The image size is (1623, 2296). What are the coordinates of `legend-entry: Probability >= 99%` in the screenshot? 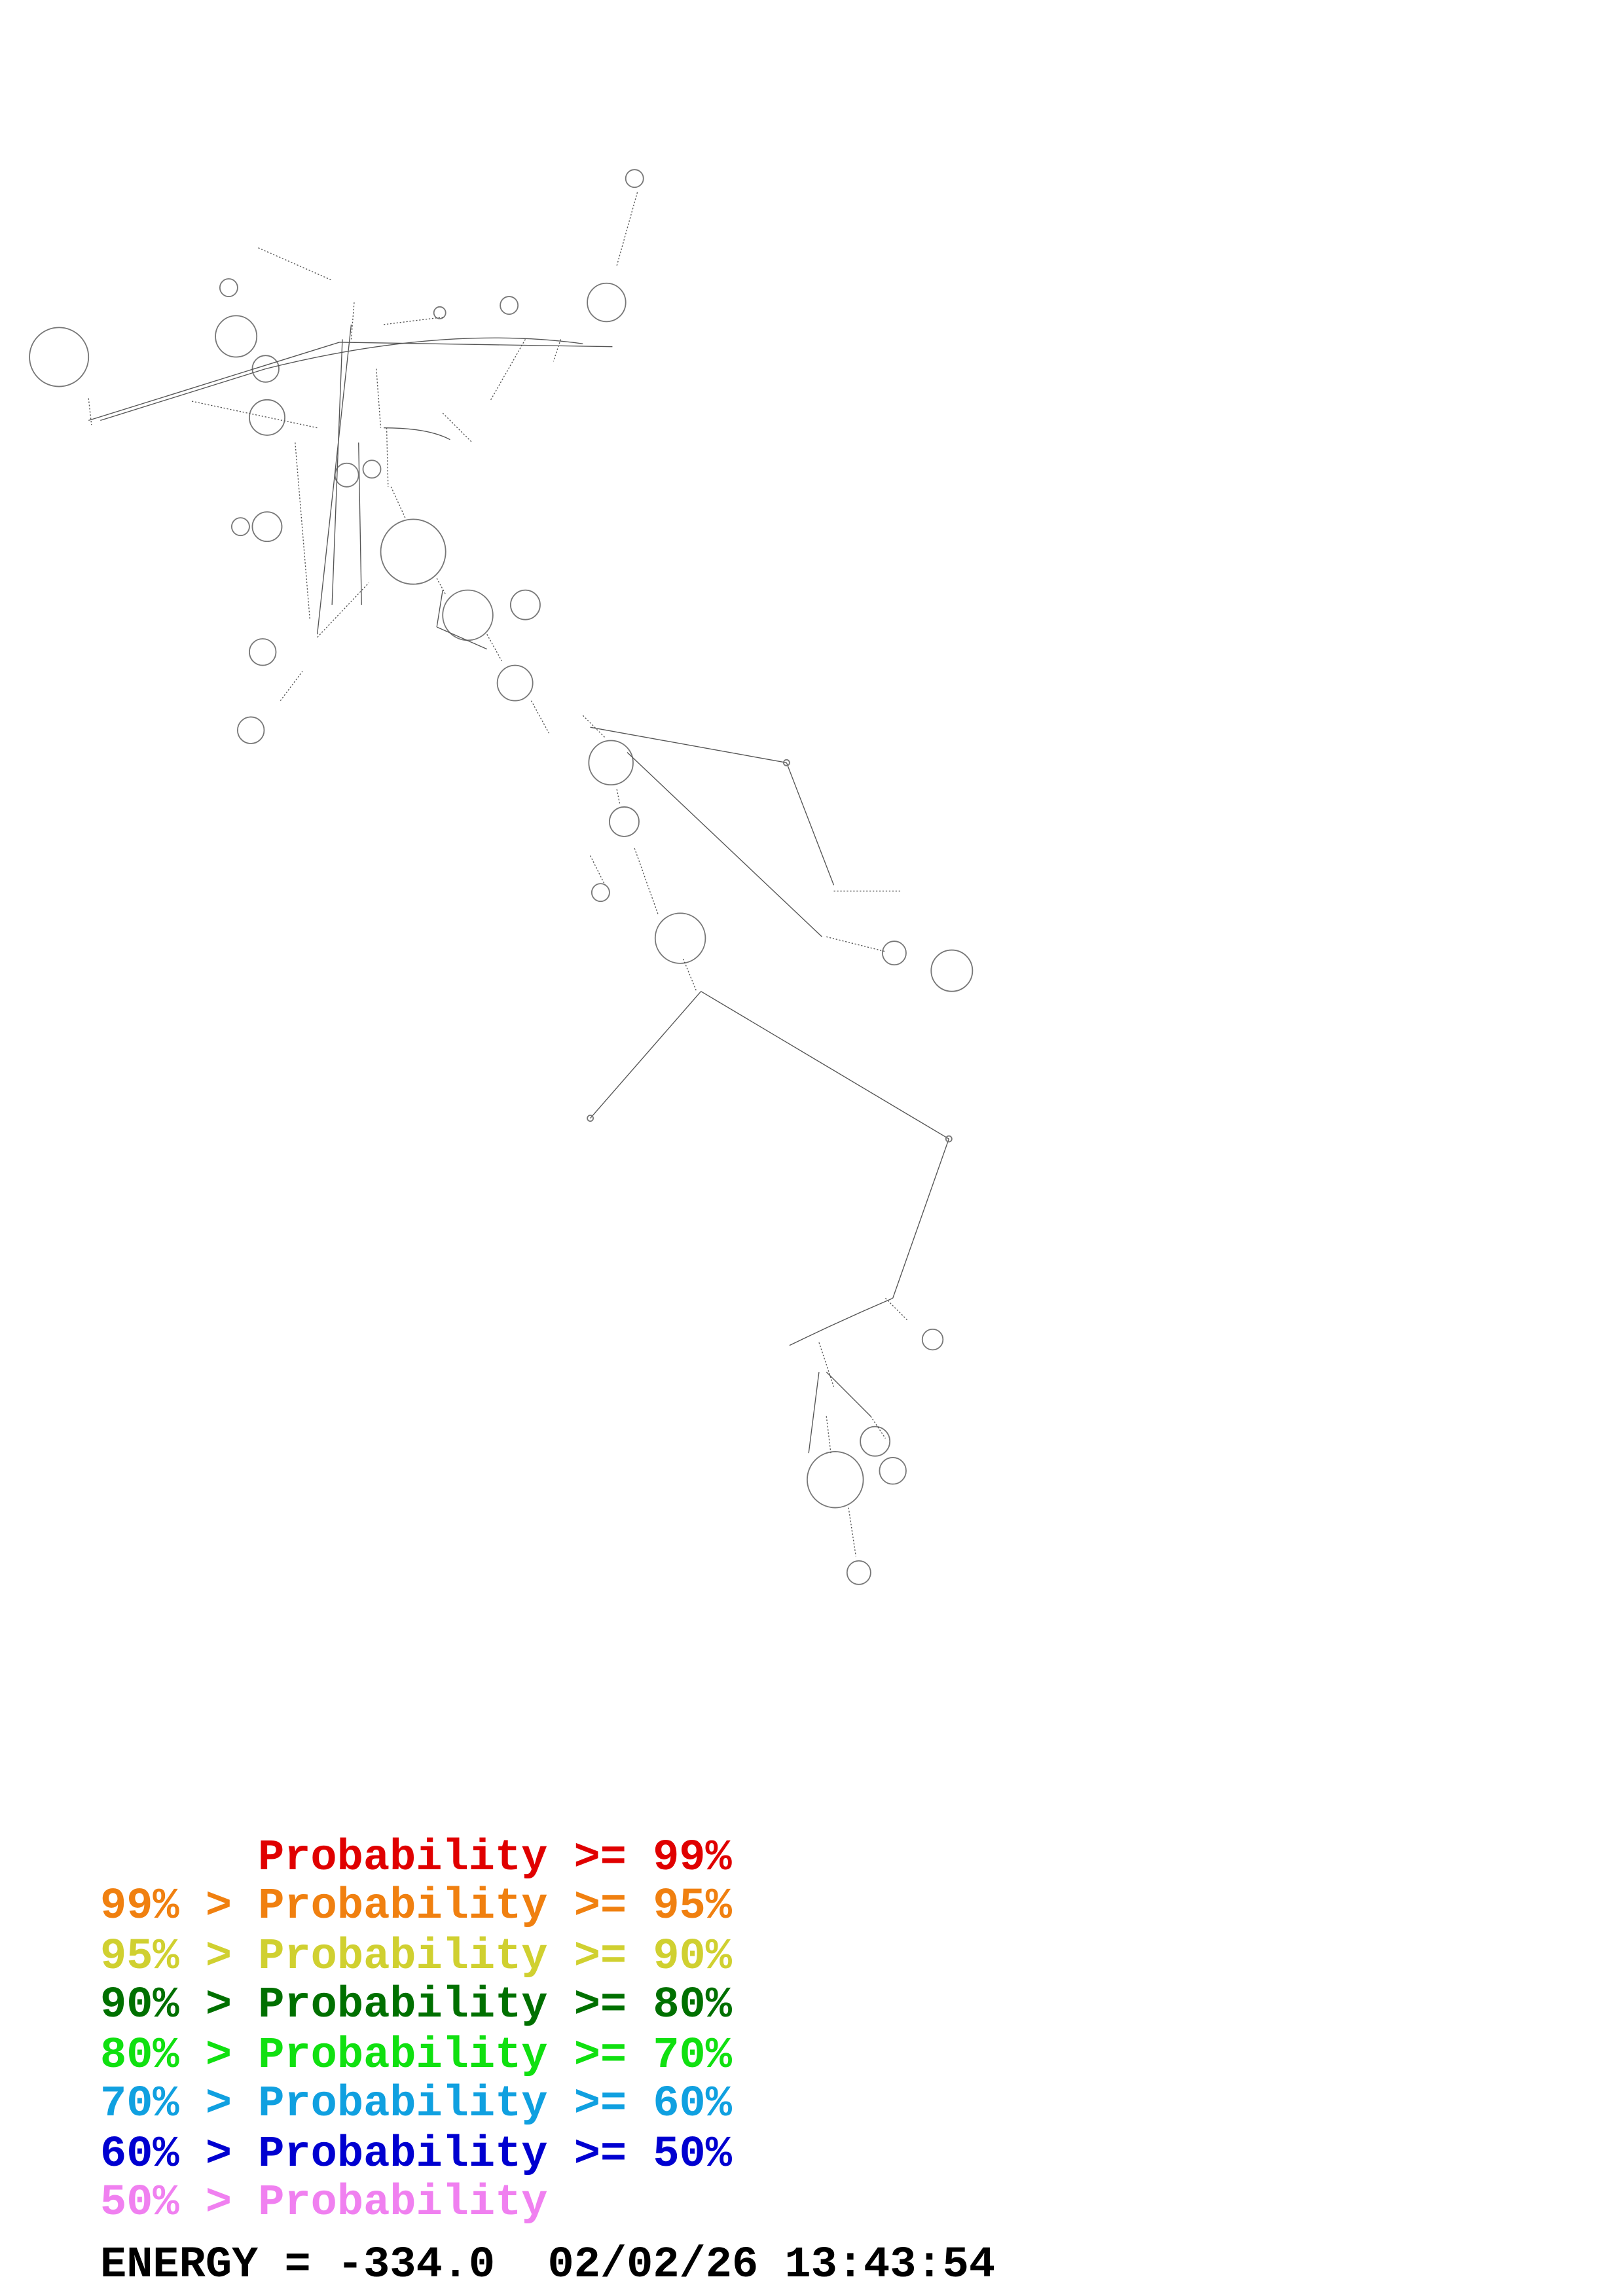 It's located at (495, 1858).